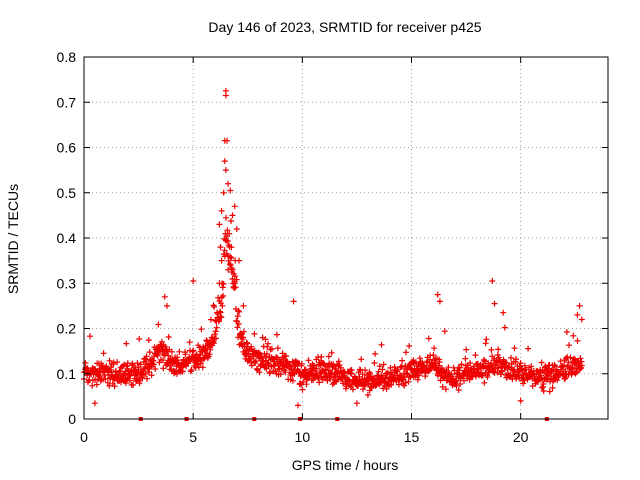 This screenshot has height=480, width=640. I want to click on x-axis-label: GPS time / hours, so click(345, 465).